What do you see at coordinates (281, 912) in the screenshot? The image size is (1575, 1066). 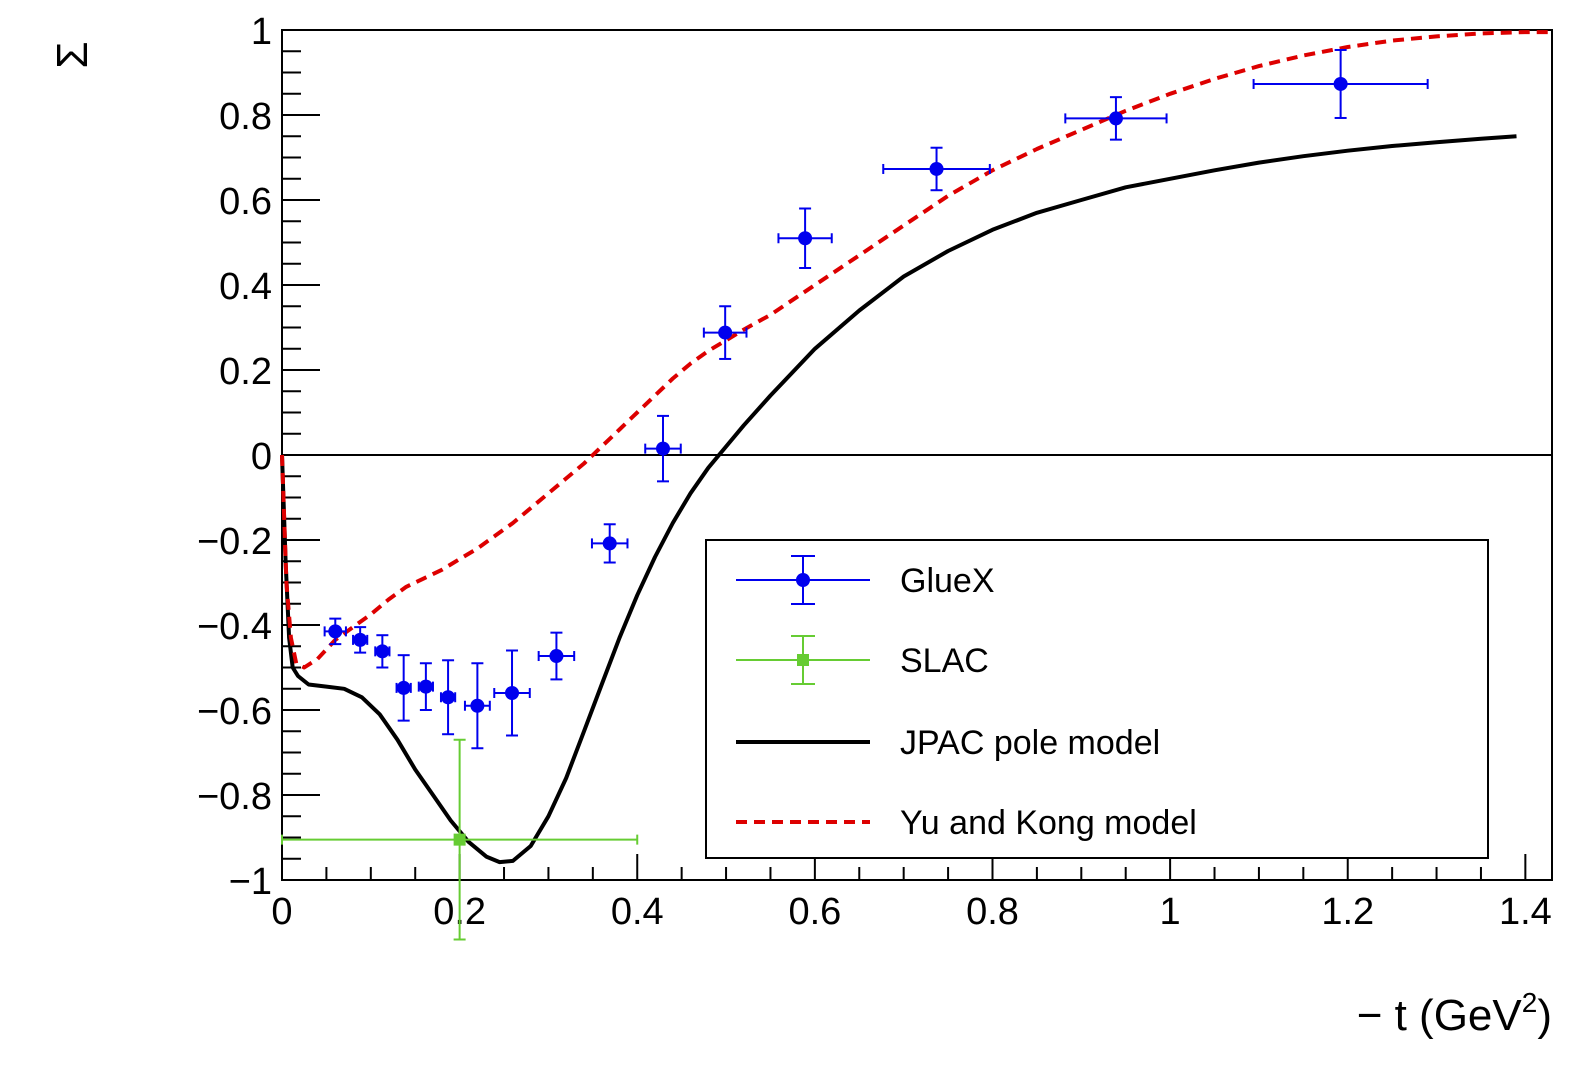 I see `x-tick-label: 0` at bounding box center [281, 912].